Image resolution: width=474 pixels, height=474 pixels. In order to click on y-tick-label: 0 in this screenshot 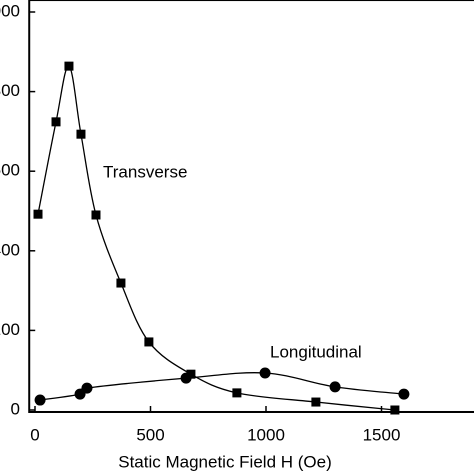, I will do `click(15, 408)`.